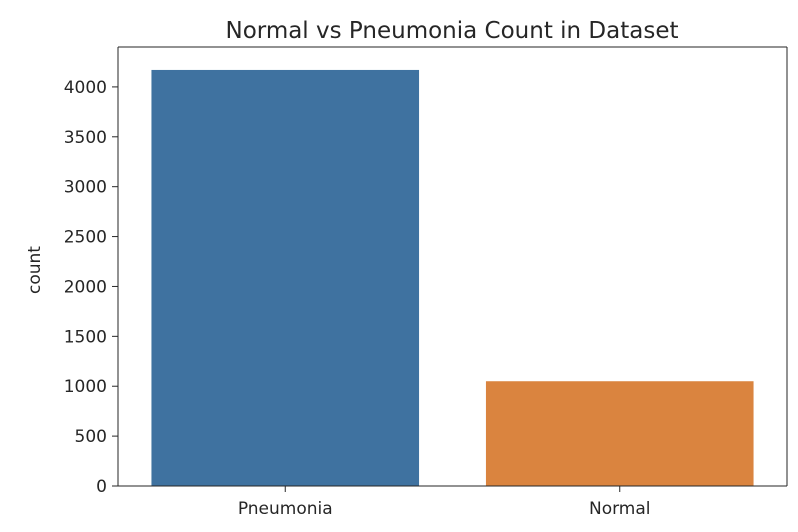  Describe the element at coordinates (85, 138) in the screenshot. I see `y-tick-label: 3500` at that location.